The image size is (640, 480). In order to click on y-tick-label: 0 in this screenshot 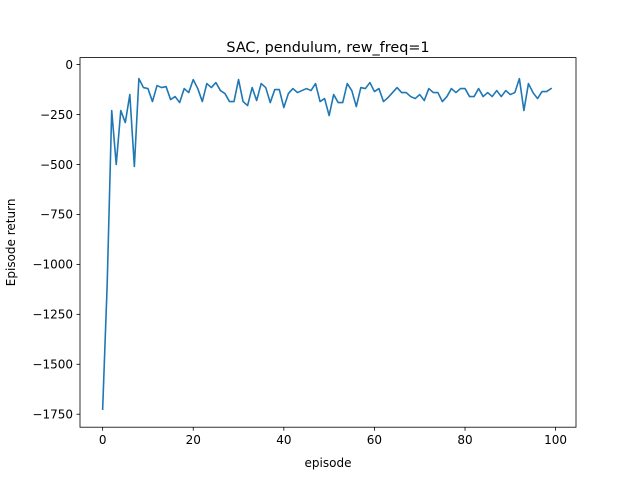, I will do `click(69, 65)`.